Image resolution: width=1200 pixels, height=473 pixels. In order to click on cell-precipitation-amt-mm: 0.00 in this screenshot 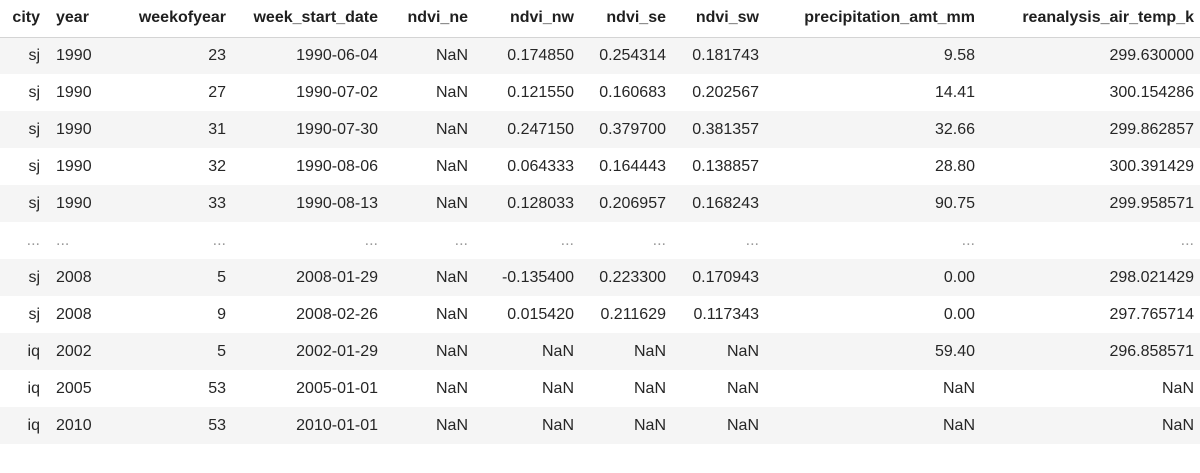, I will do `click(873, 277)`.